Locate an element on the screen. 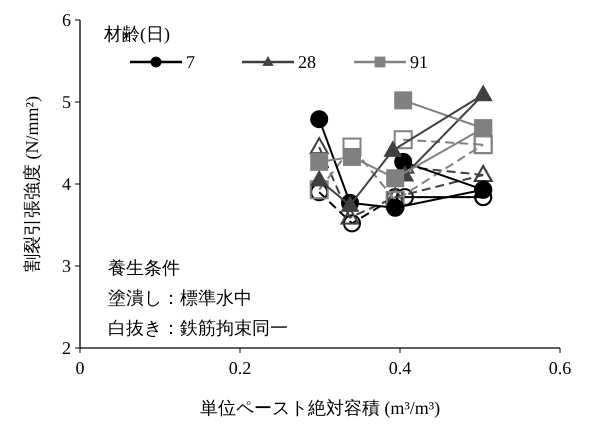 The image size is (590, 428). y-axis-title: 割裂引張強度 (N/mm²) is located at coordinates (32, 184).